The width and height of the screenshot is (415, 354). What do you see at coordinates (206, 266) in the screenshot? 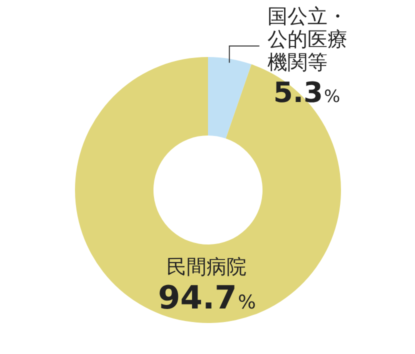
I see `slice-label: 民間病院` at bounding box center [206, 266].